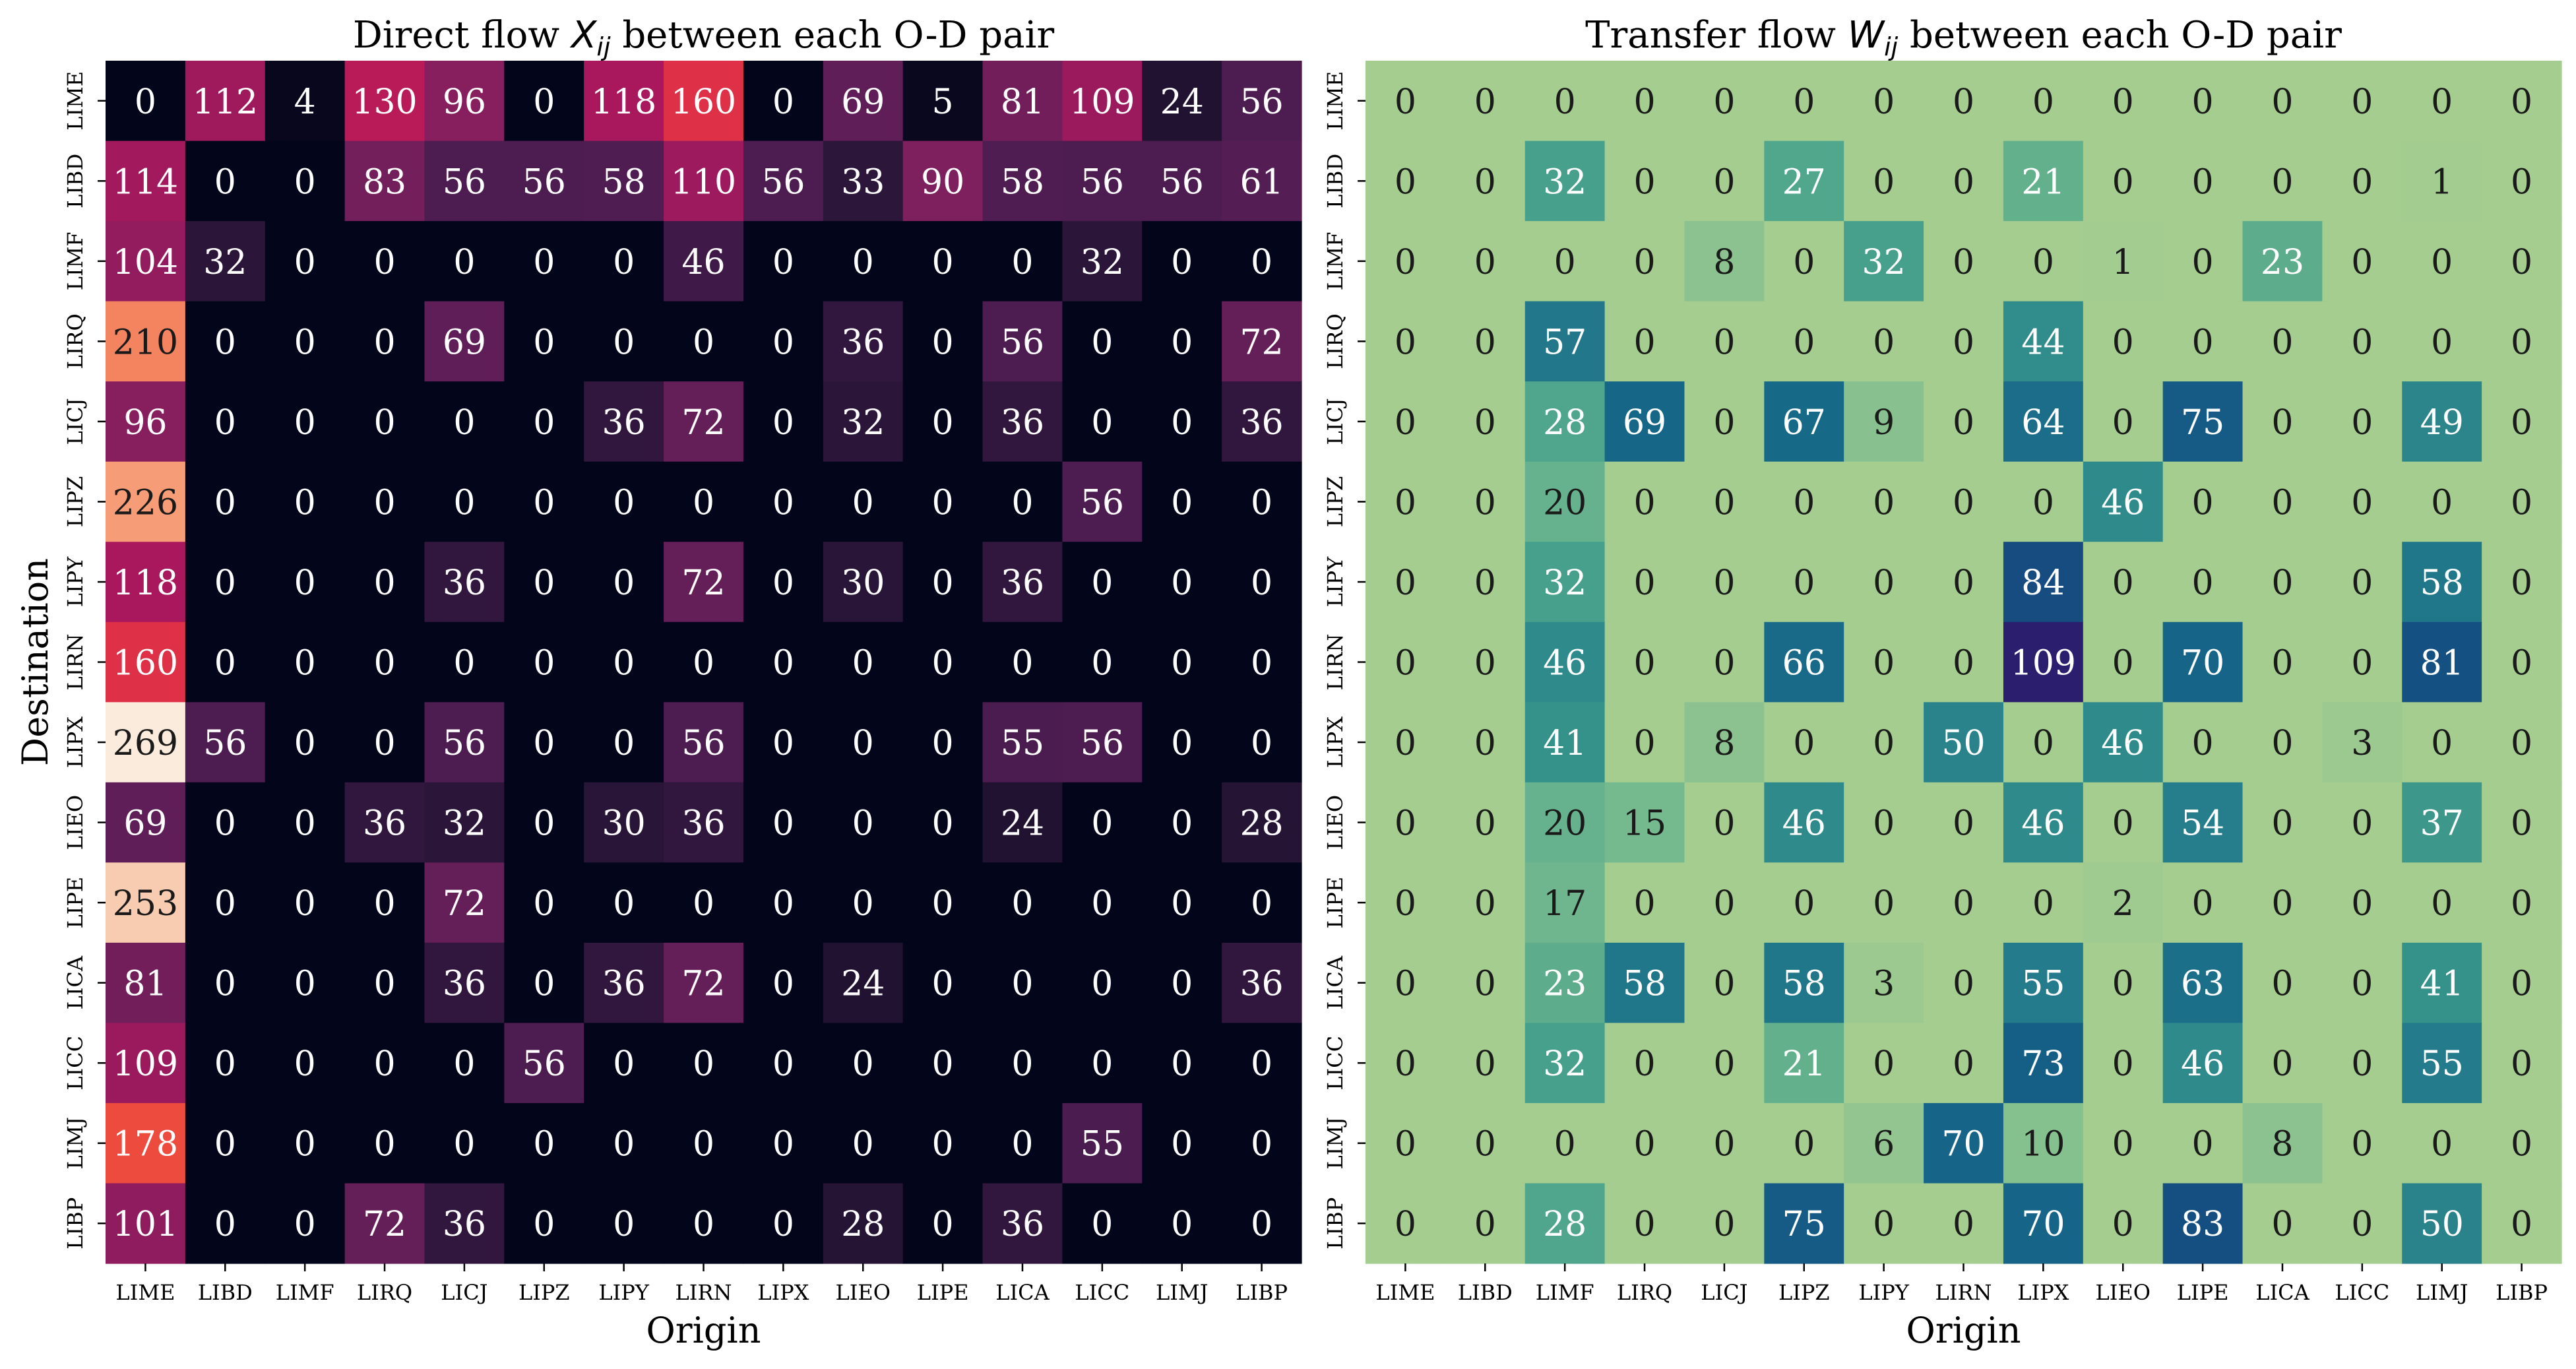 Image resolution: width=2576 pixels, height=1369 pixels. I want to click on y-tick-label: LICC, so click(75, 1063).